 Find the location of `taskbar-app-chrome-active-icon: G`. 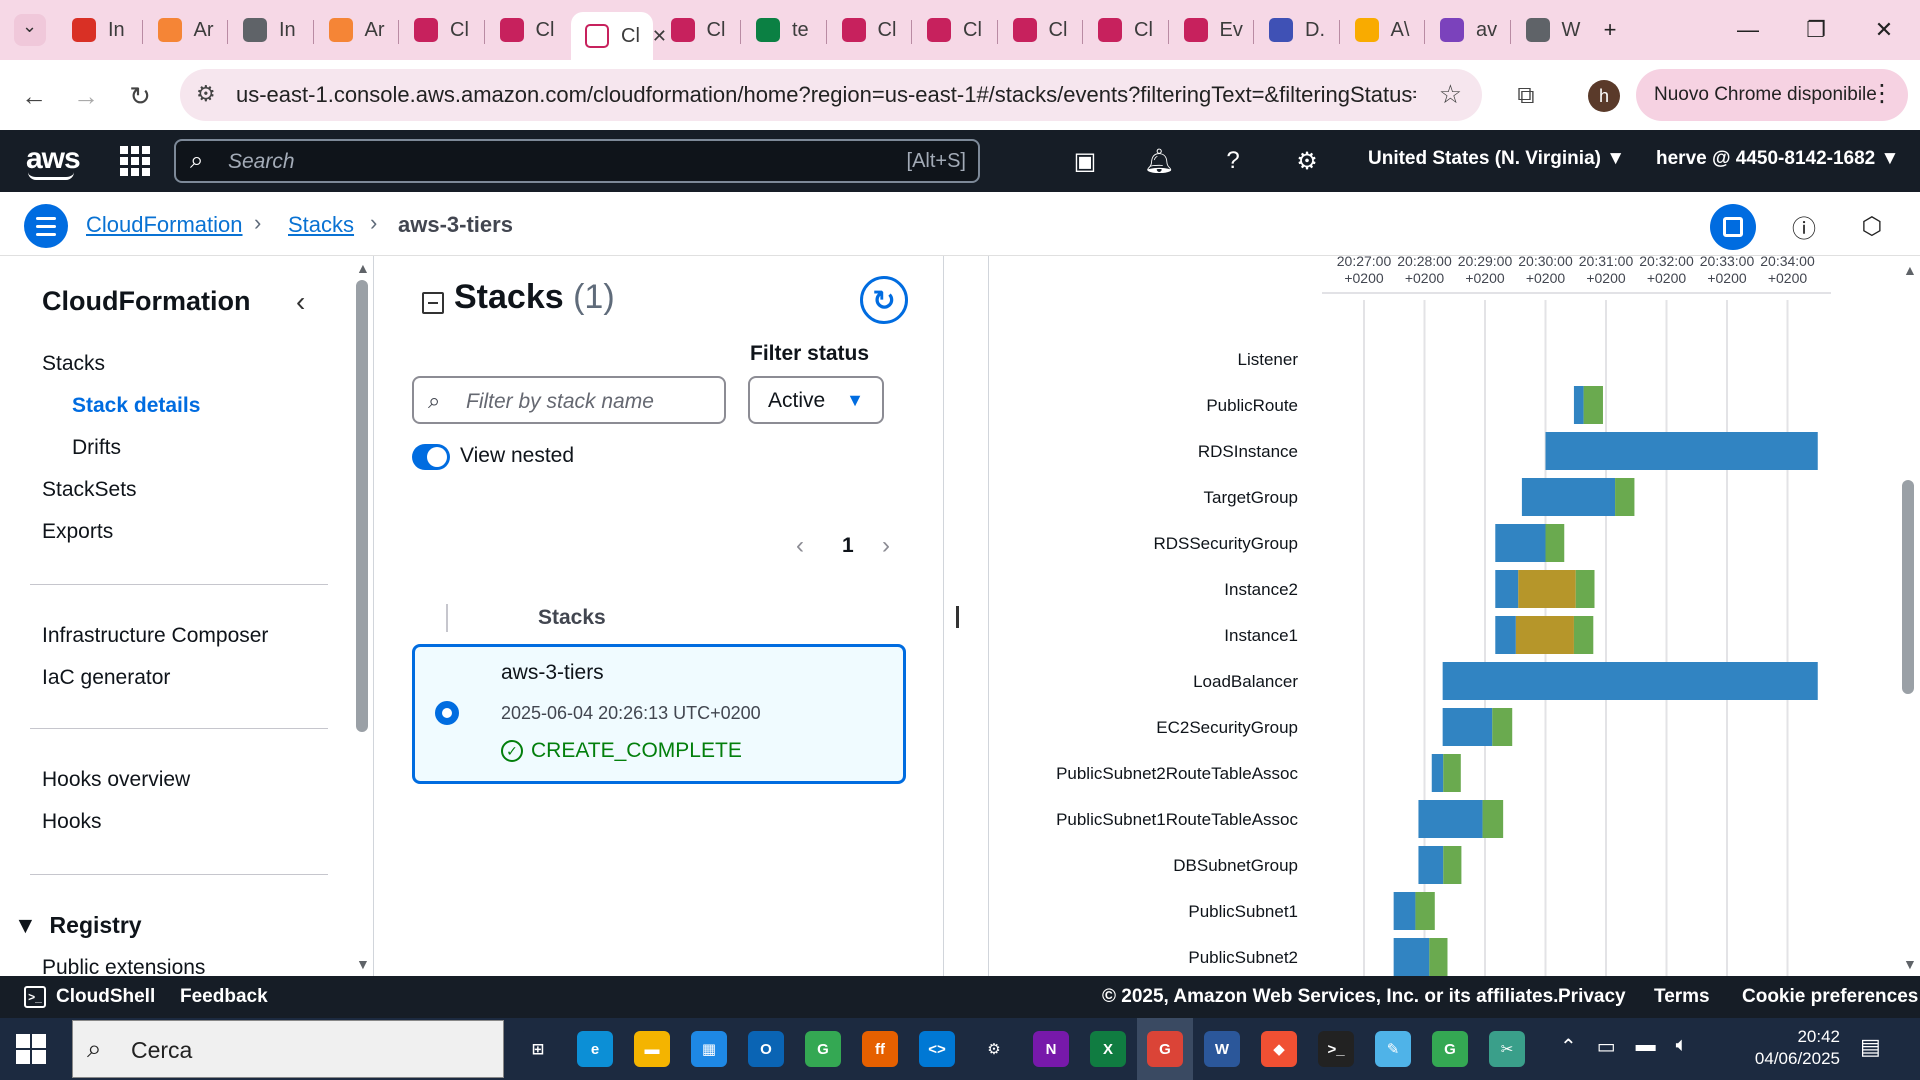

taskbar-app-chrome-active-icon: G is located at coordinates (1165, 1049).